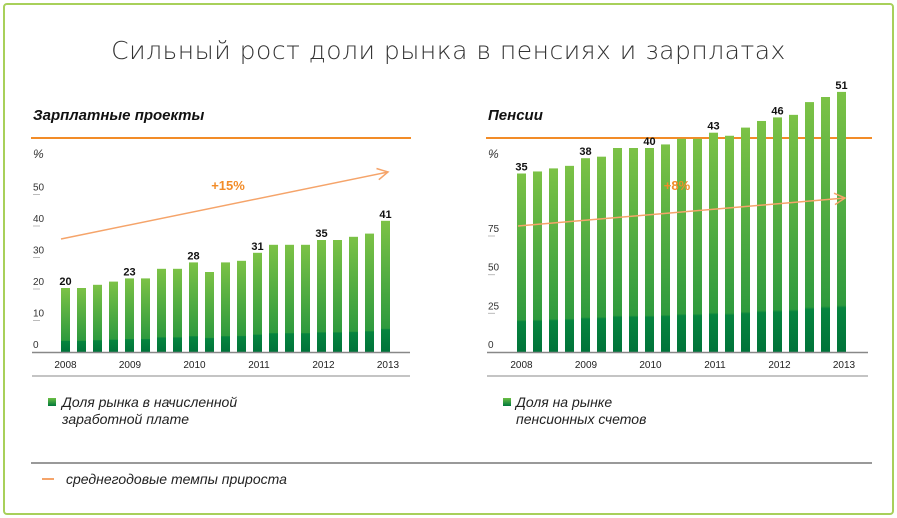 The image size is (897, 518). What do you see at coordinates (385, 215) in the screenshot?
I see `data-label: 41` at bounding box center [385, 215].